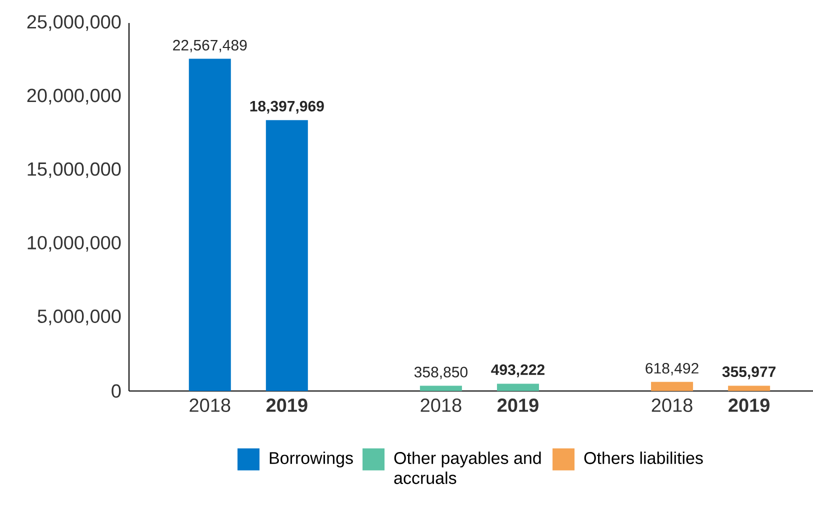  What do you see at coordinates (467, 468) in the screenshot?
I see `legend-label: Other payables and accruals` at bounding box center [467, 468].